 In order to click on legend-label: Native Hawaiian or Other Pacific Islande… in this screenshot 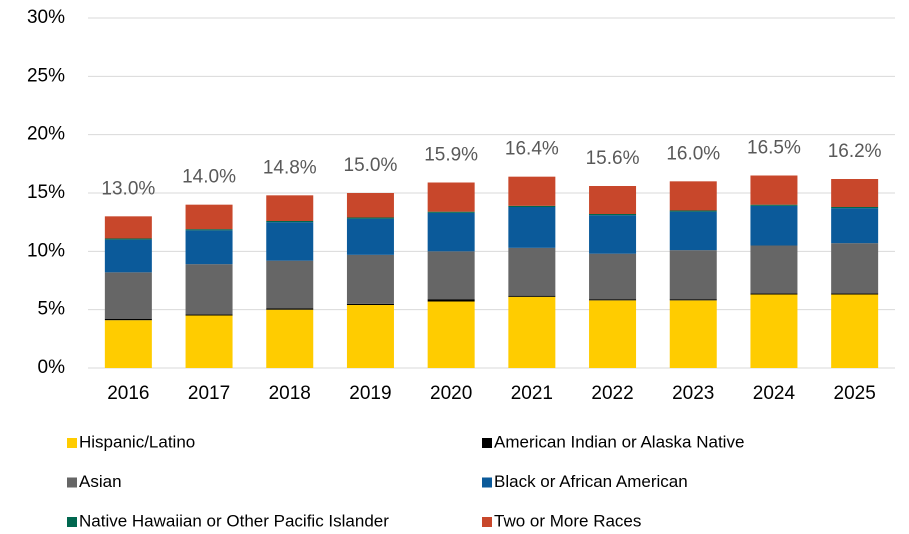, I will do `click(234, 520)`.